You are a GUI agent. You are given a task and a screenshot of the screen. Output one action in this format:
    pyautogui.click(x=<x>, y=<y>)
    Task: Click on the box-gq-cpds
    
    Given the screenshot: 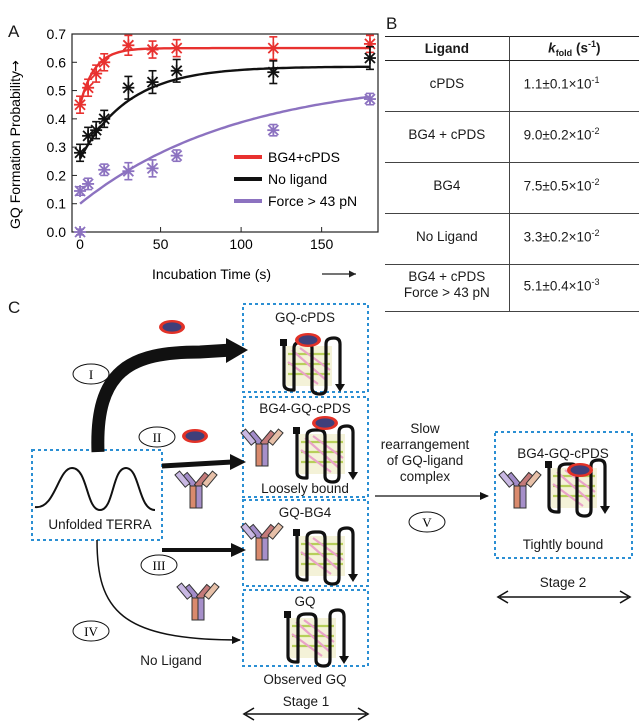 What is the action you would take?
    pyautogui.click(x=305, y=348)
    